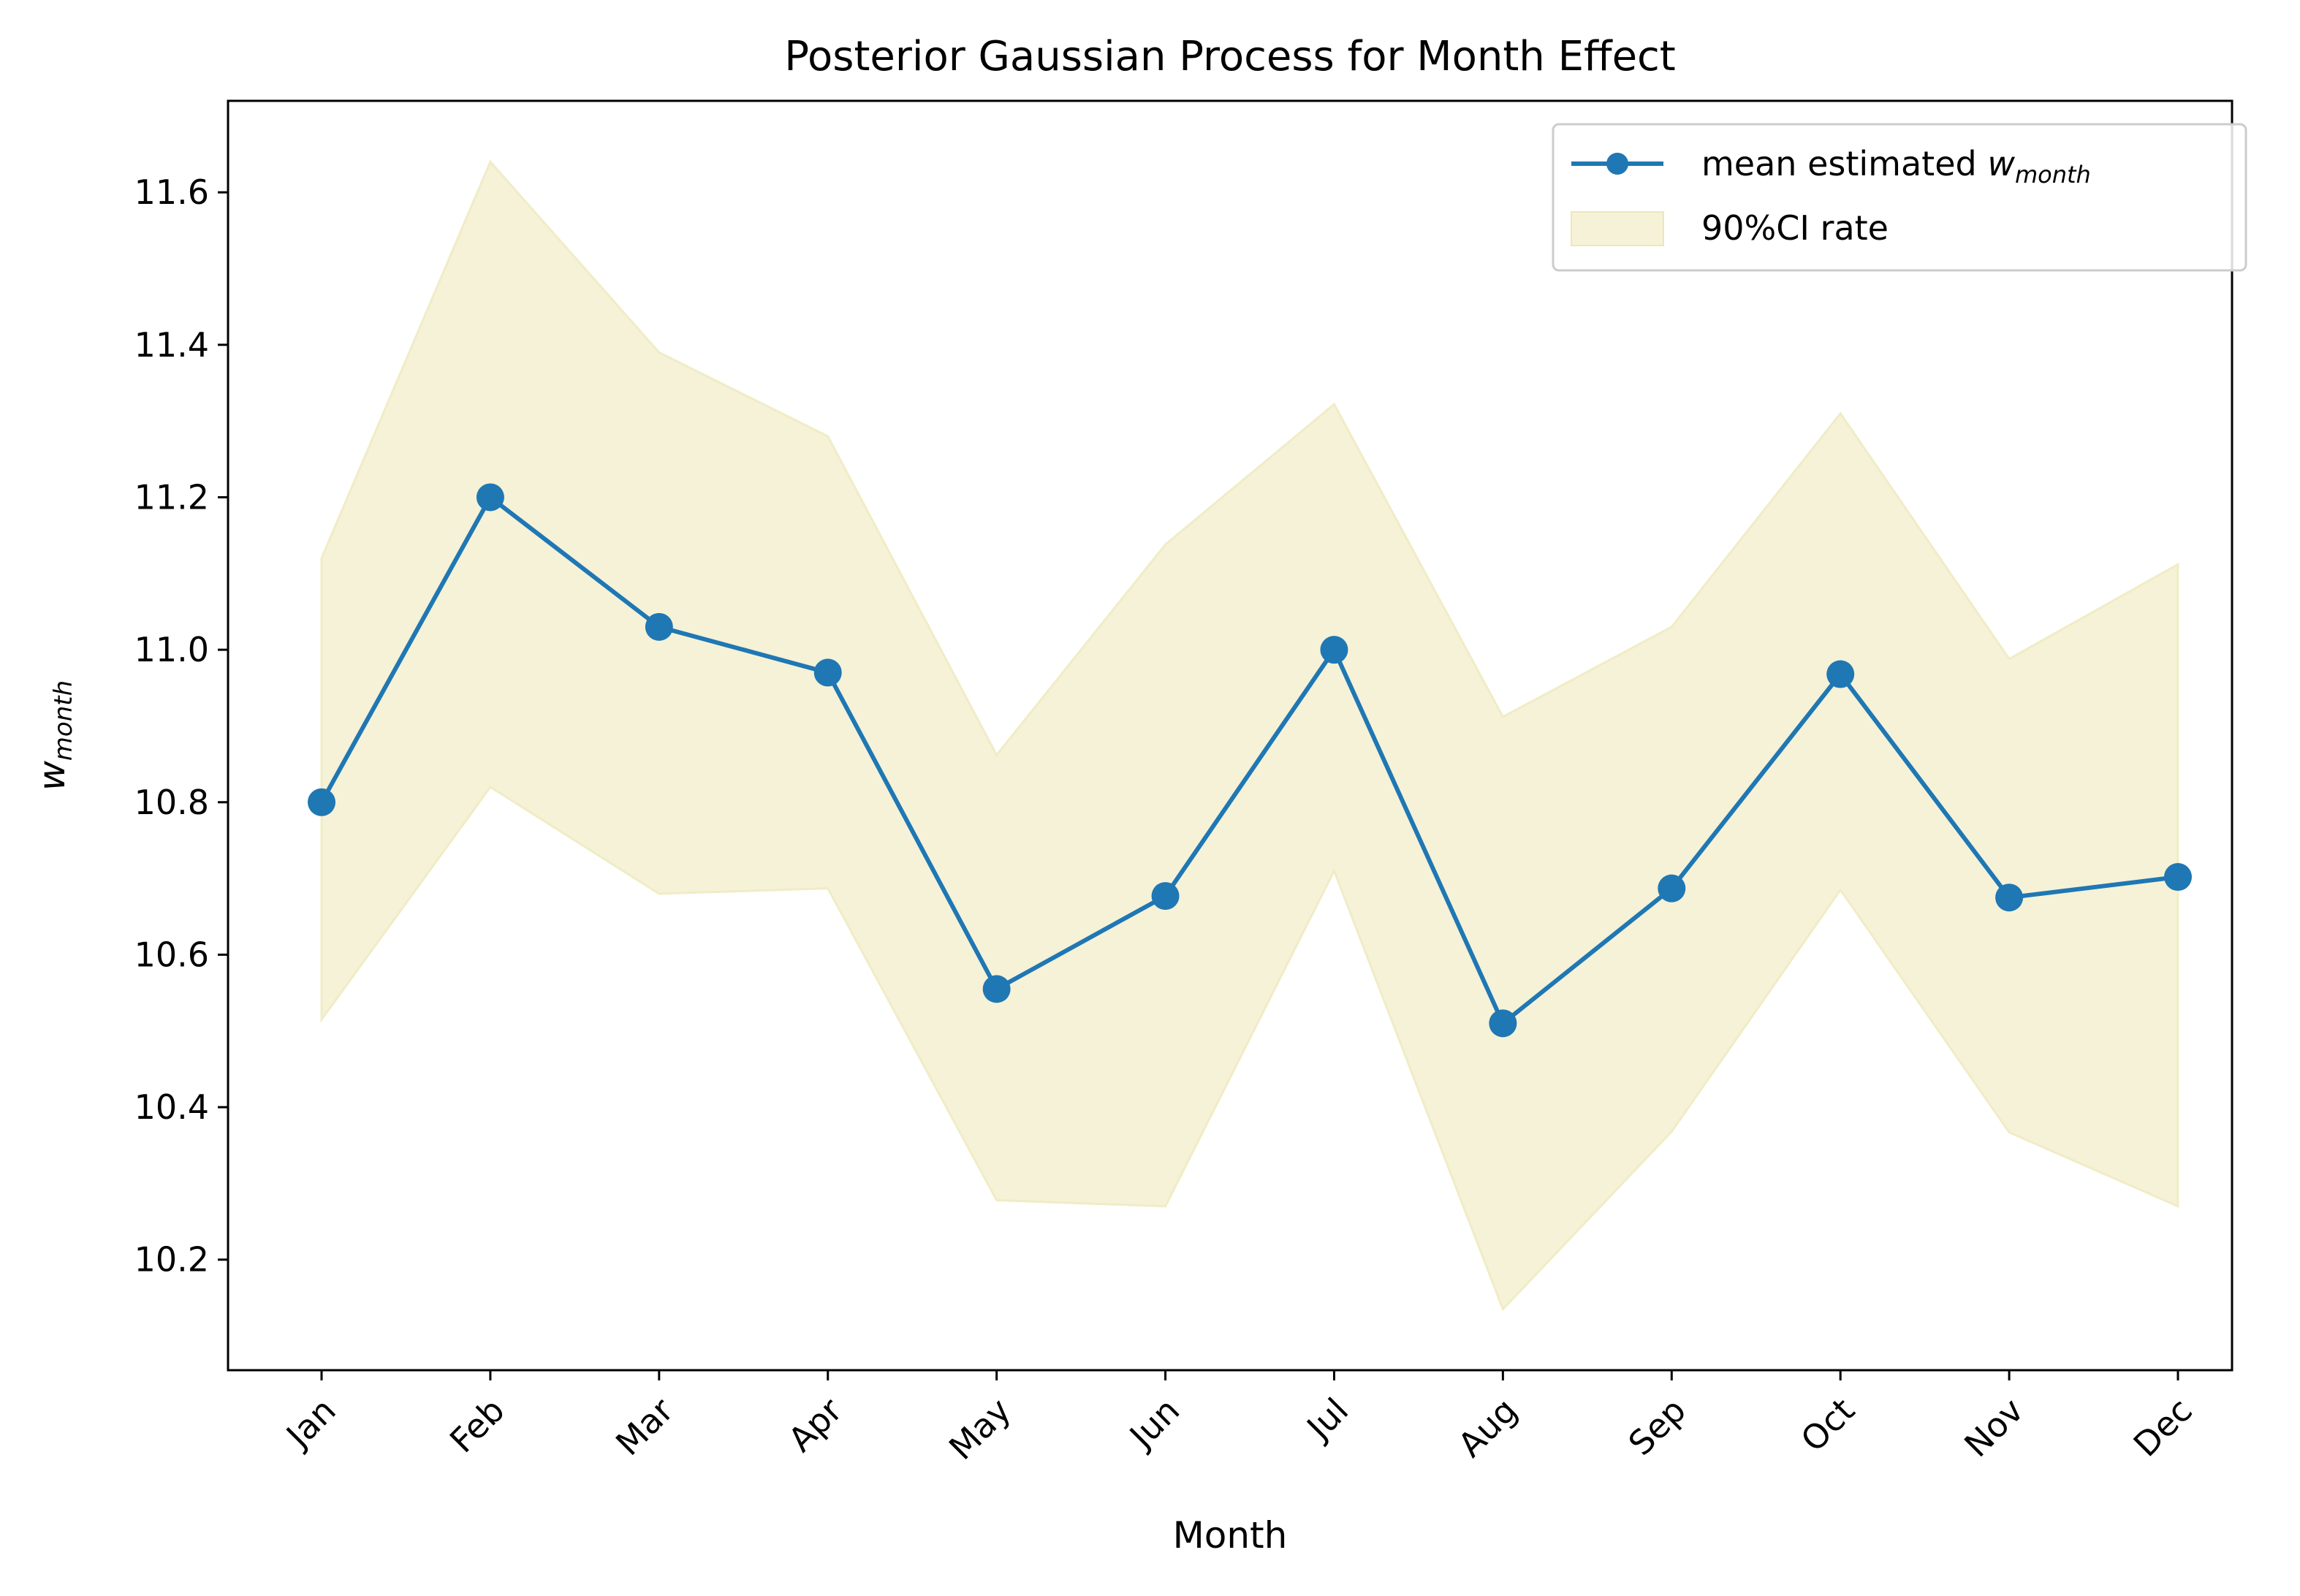  I want to click on legend-ci-band-swatch, so click(1617, 228).